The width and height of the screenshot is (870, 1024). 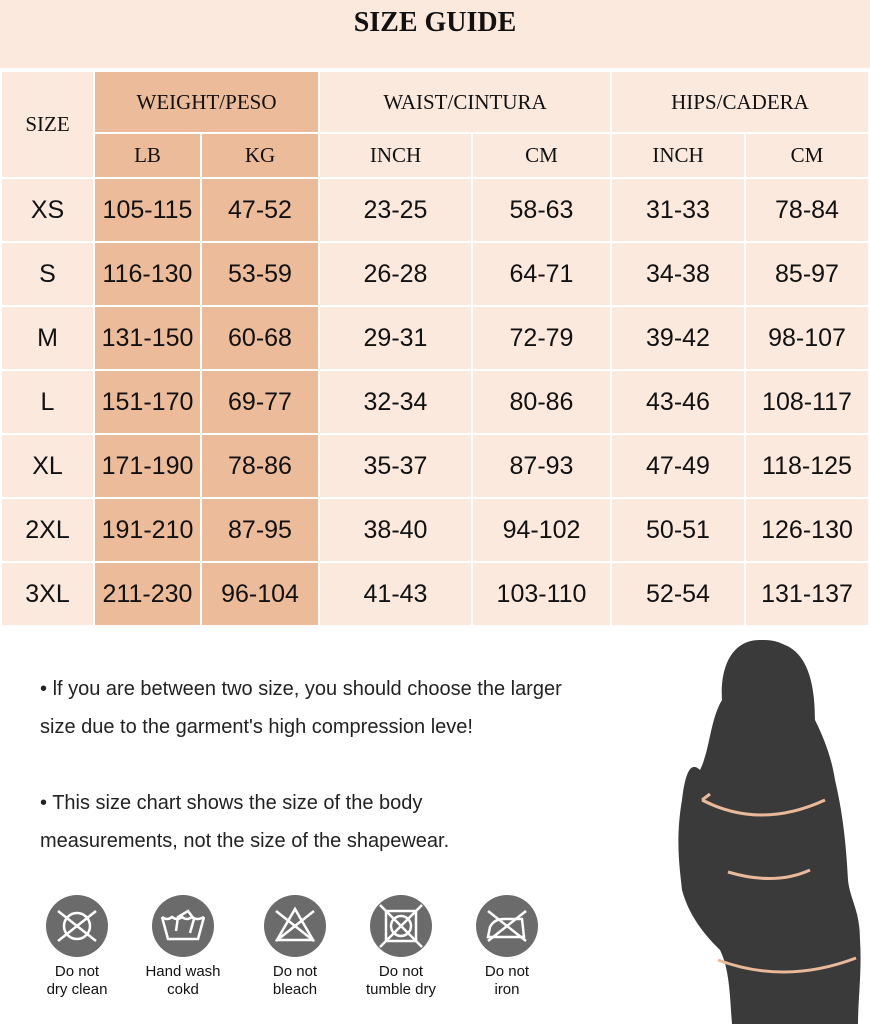 What do you see at coordinates (147, 466) in the screenshot?
I see `lb-cell: 171-190` at bounding box center [147, 466].